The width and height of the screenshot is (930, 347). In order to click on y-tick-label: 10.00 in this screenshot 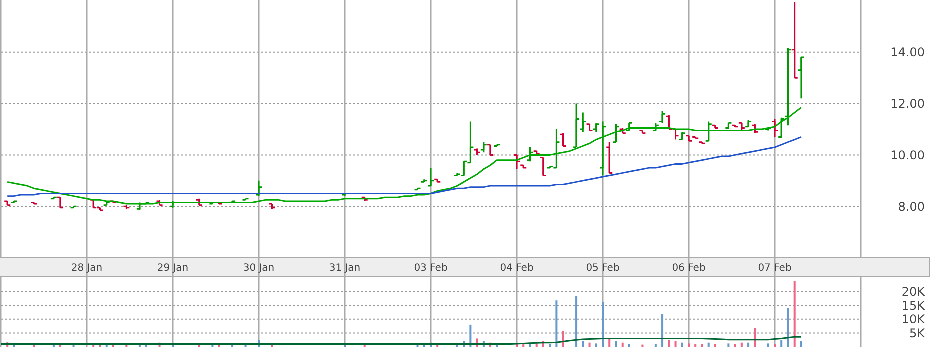, I will do `click(907, 155)`.